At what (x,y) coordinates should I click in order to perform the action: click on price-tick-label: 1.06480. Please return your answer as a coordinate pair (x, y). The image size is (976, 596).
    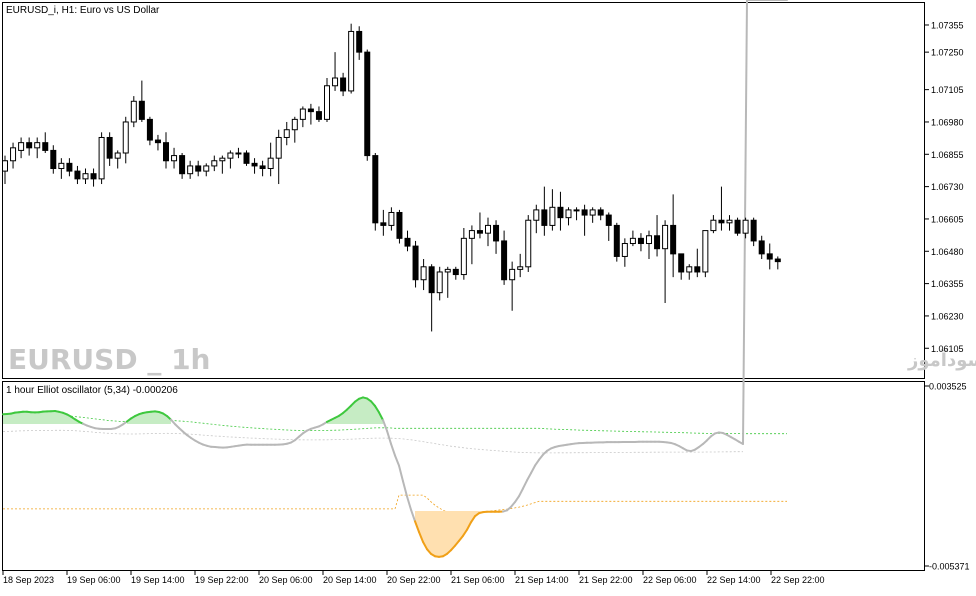
    Looking at the image, I should click on (947, 252).